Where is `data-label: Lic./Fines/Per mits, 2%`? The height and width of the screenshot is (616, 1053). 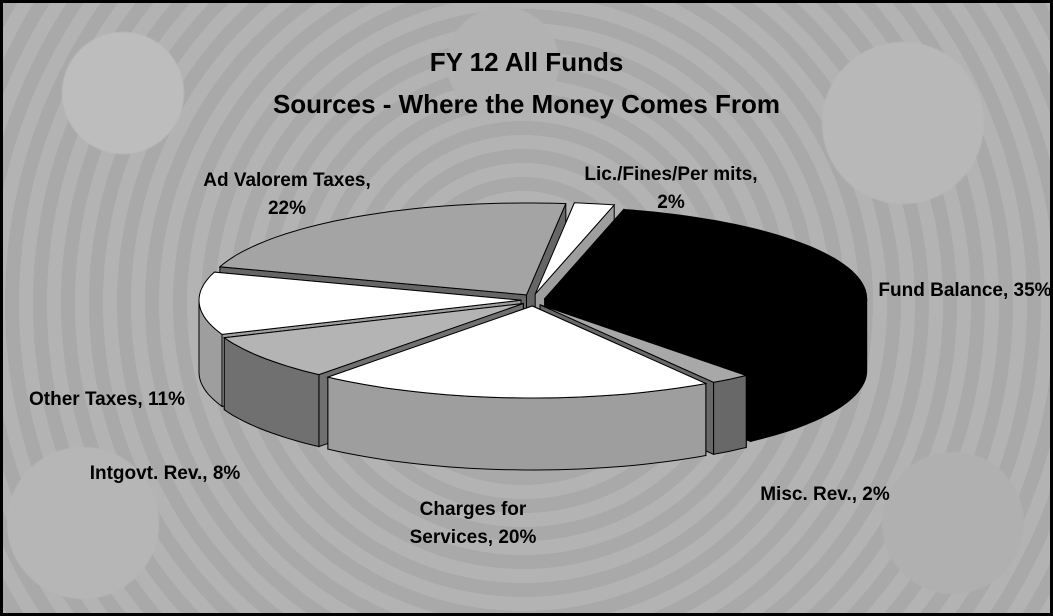 data-label: Lic./Fines/Per mits, 2% is located at coordinates (671, 188).